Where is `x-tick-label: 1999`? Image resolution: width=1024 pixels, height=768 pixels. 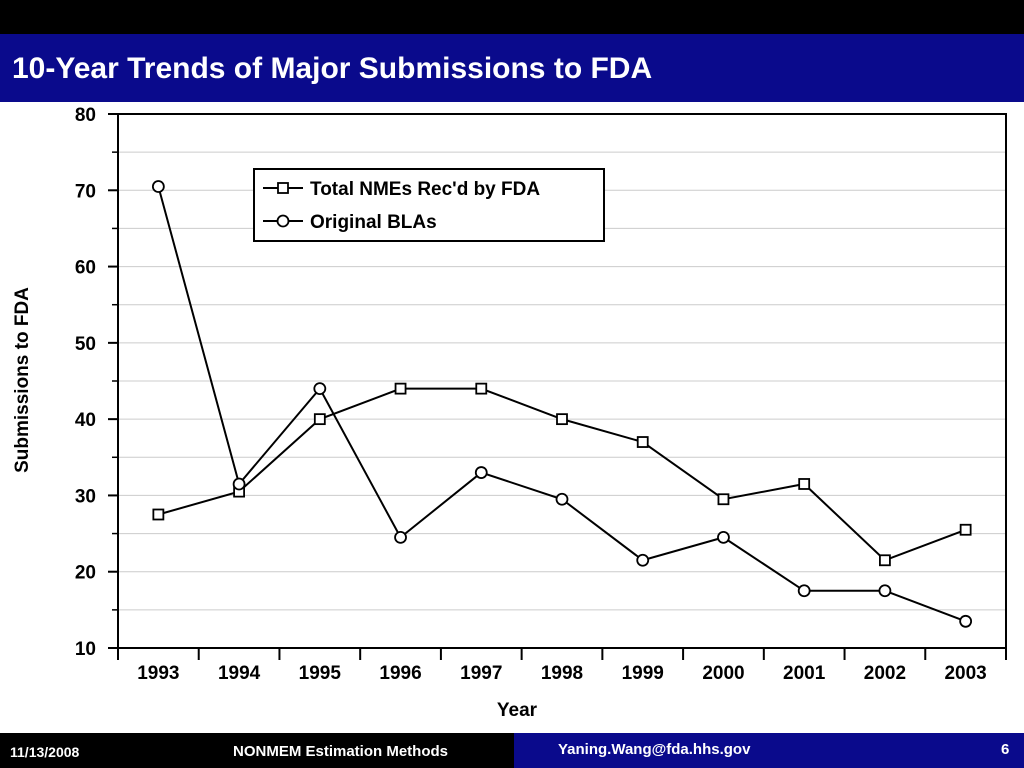 x-tick-label: 1999 is located at coordinates (643, 673).